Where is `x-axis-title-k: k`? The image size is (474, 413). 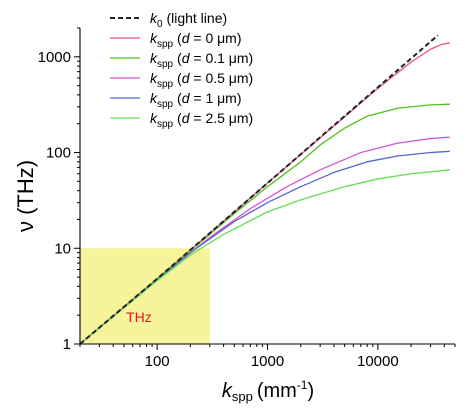 x-axis-title-k: k is located at coordinates (227, 391).